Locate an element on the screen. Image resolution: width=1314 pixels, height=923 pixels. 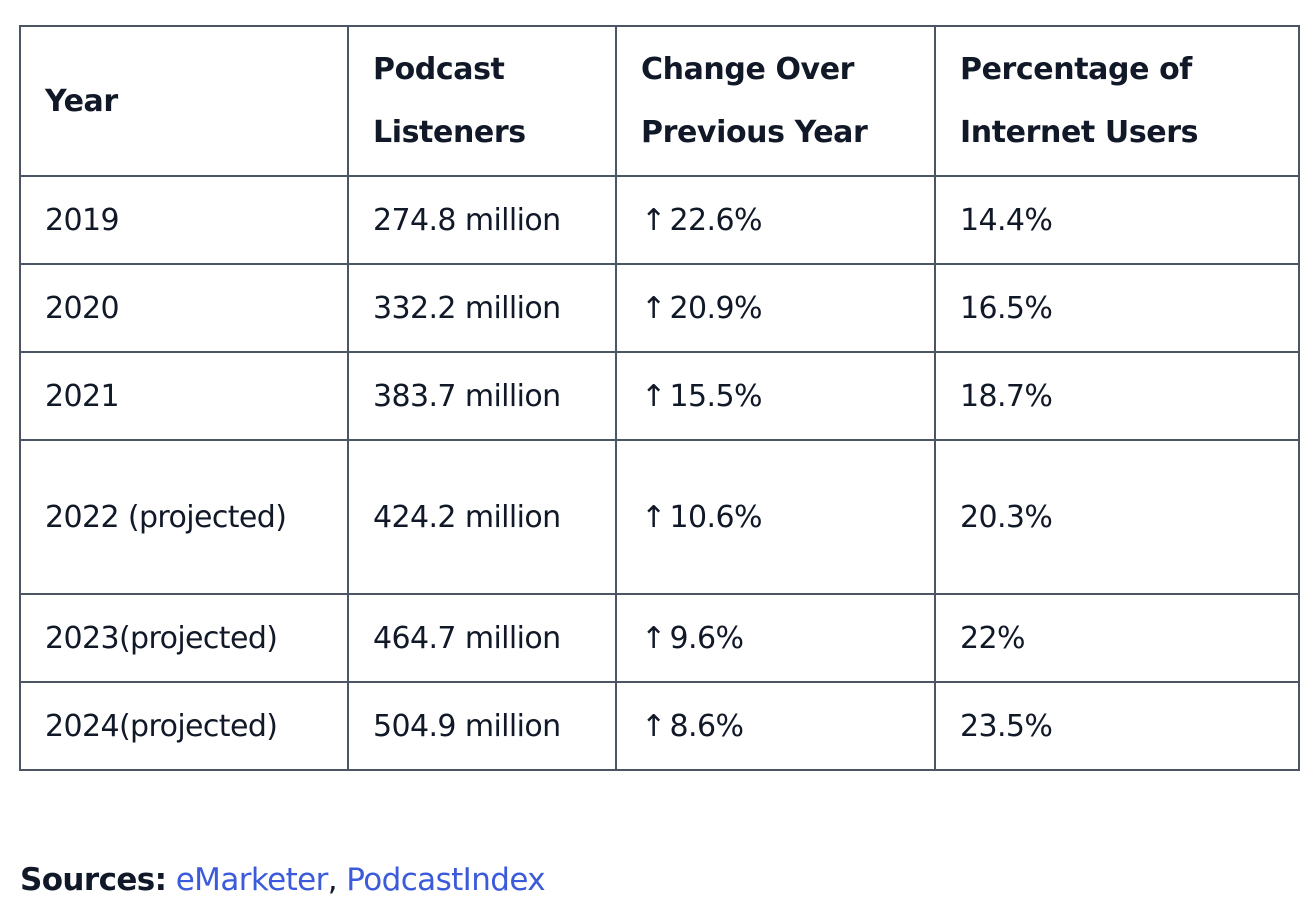
table-row: 2023(projected) 464.7 million ↑ 9.6% 22% is located at coordinates (659, 638).